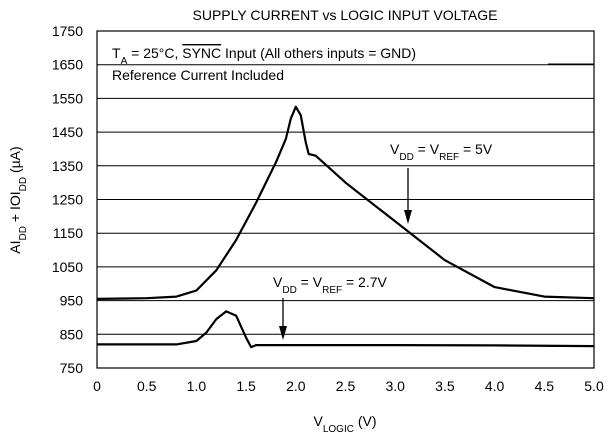 This screenshot has width=610, height=436. Describe the element at coordinates (124, 61) in the screenshot. I see `subscript: A` at that location.